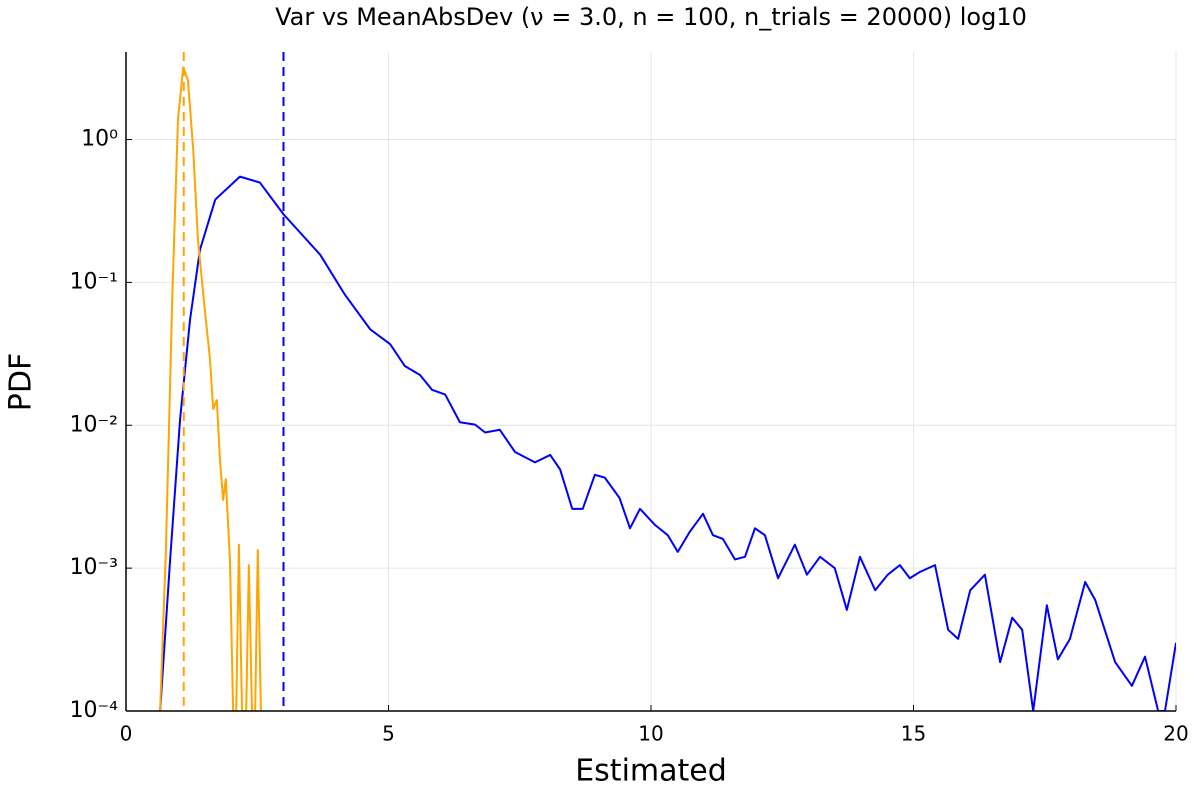 This screenshot has height=804, width=1200. Describe the element at coordinates (94, 567) in the screenshot. I see `y-tick-label: 10⁻³` at that location.